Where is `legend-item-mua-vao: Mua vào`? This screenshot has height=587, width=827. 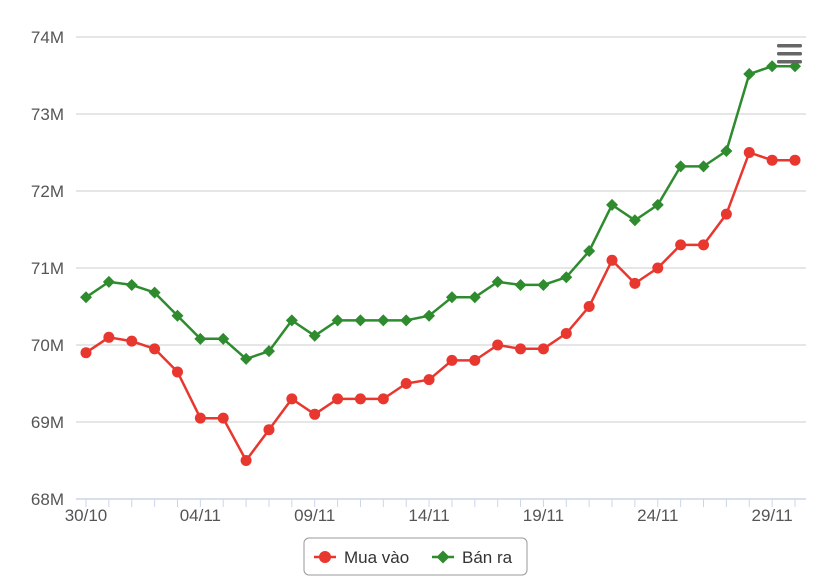
legend-item-mua-vao: Mua vào is located at coordinates (361, 557).